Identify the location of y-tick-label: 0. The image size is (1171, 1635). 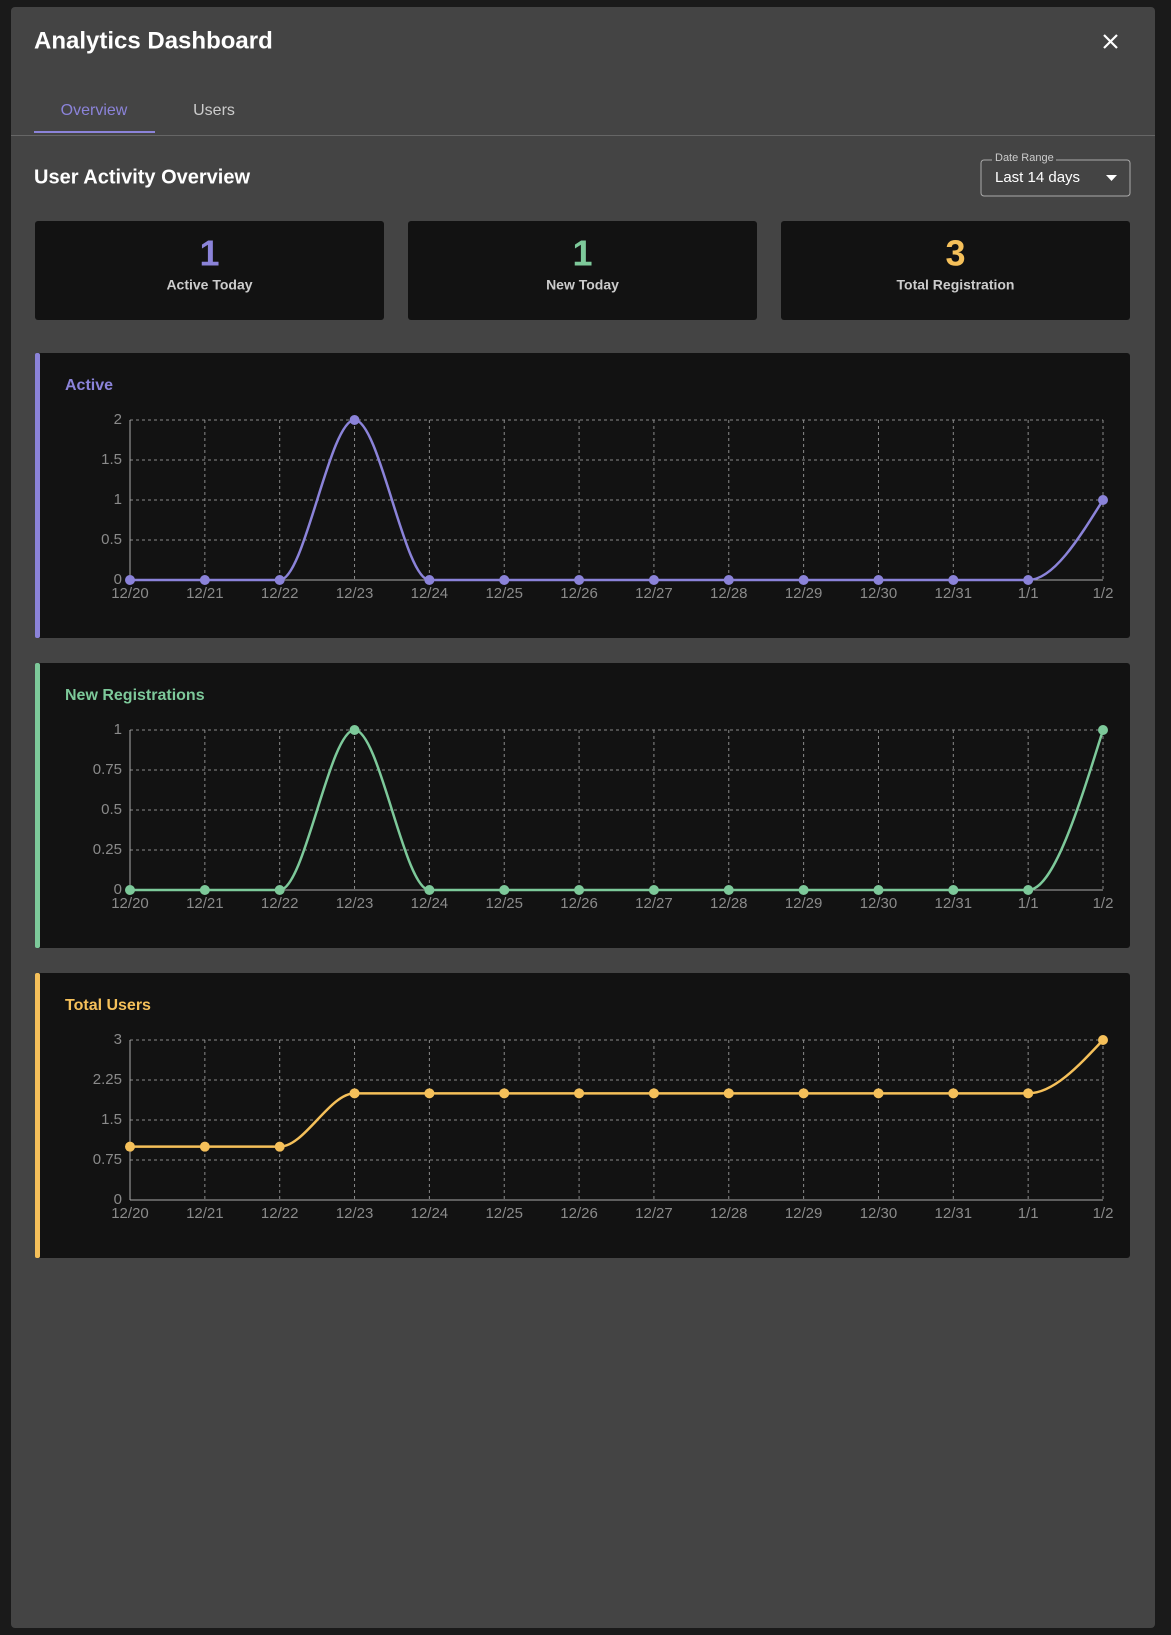
(118, 579).